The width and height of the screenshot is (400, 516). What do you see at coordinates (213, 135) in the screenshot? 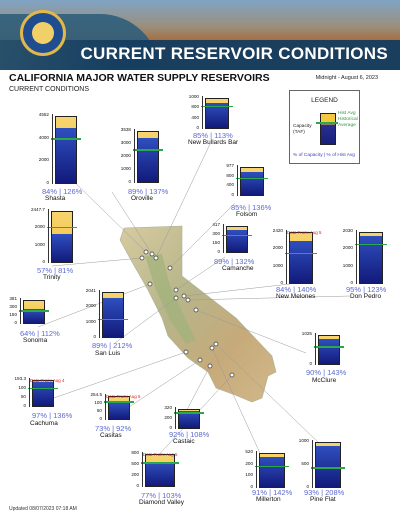
I see `new-bullards-bar-percent-stats: 85% | 113%` at bounding box center [213, 135].